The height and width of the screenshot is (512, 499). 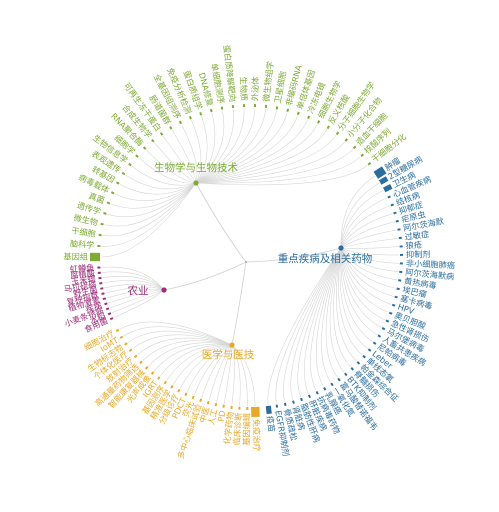 What do you see at coordinates (268, 82) in the screenshot?
I see `leaf-label: 微生物组学` at bounding box center [268, 82].